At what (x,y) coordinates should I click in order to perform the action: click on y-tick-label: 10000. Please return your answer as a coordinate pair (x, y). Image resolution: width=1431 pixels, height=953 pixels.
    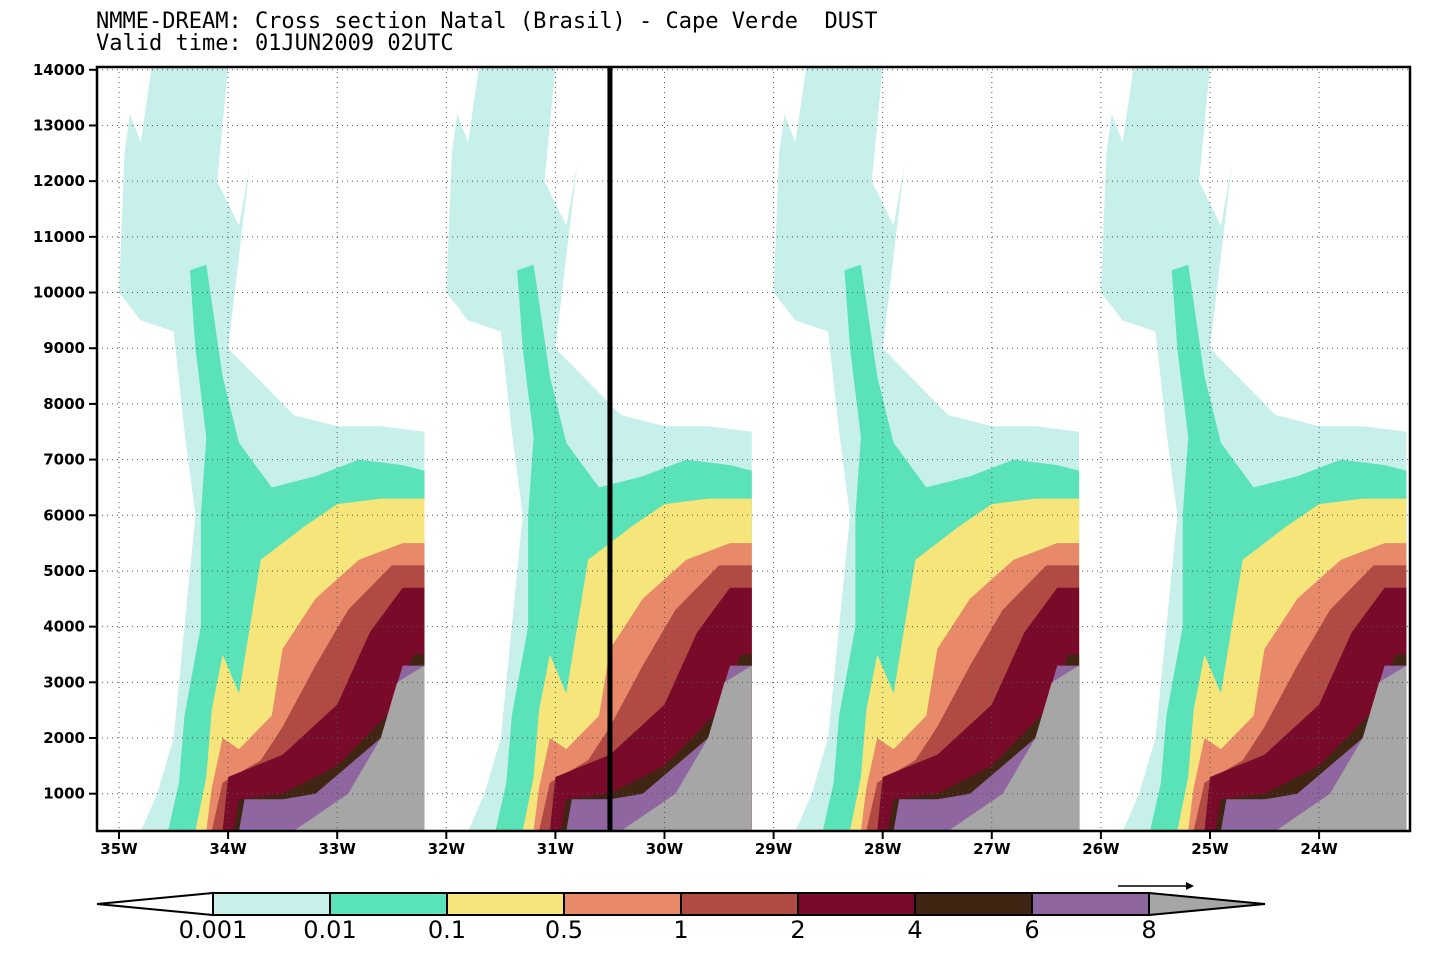
    Looking at the image, I should click on (59, 293).